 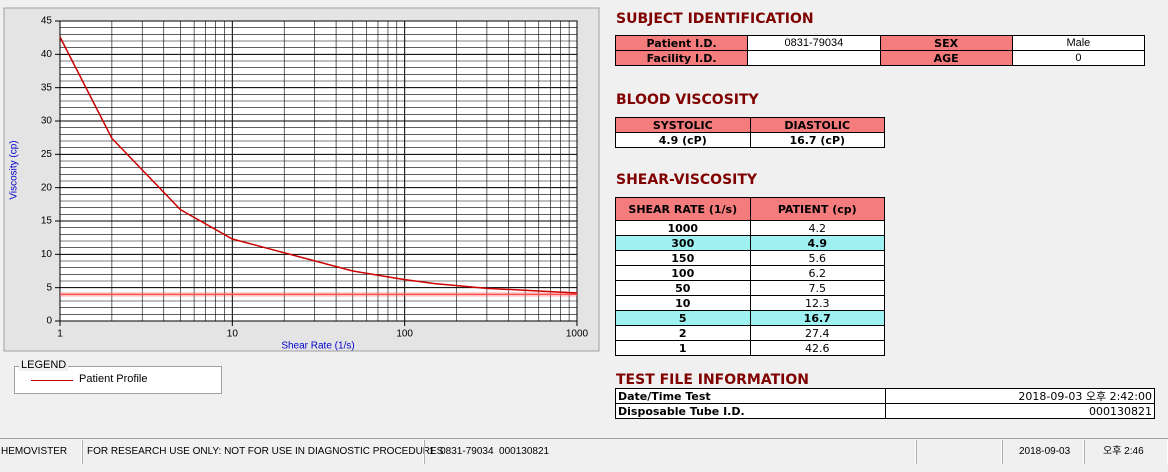 I want to click on row: 1 42.6, so click(x=750, y=348).